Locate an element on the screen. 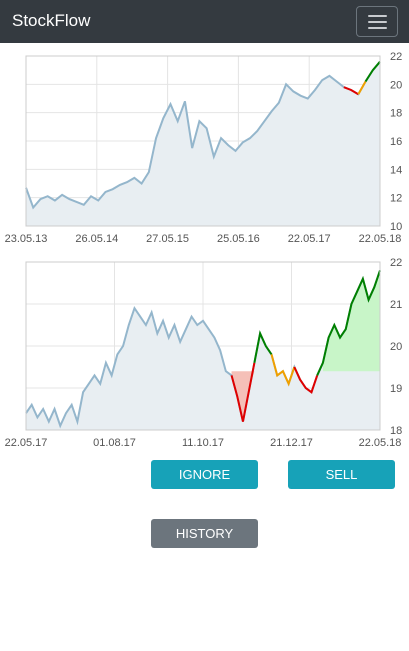  x-tick-label: 01.08.17 is located at coordinates (114, 443).